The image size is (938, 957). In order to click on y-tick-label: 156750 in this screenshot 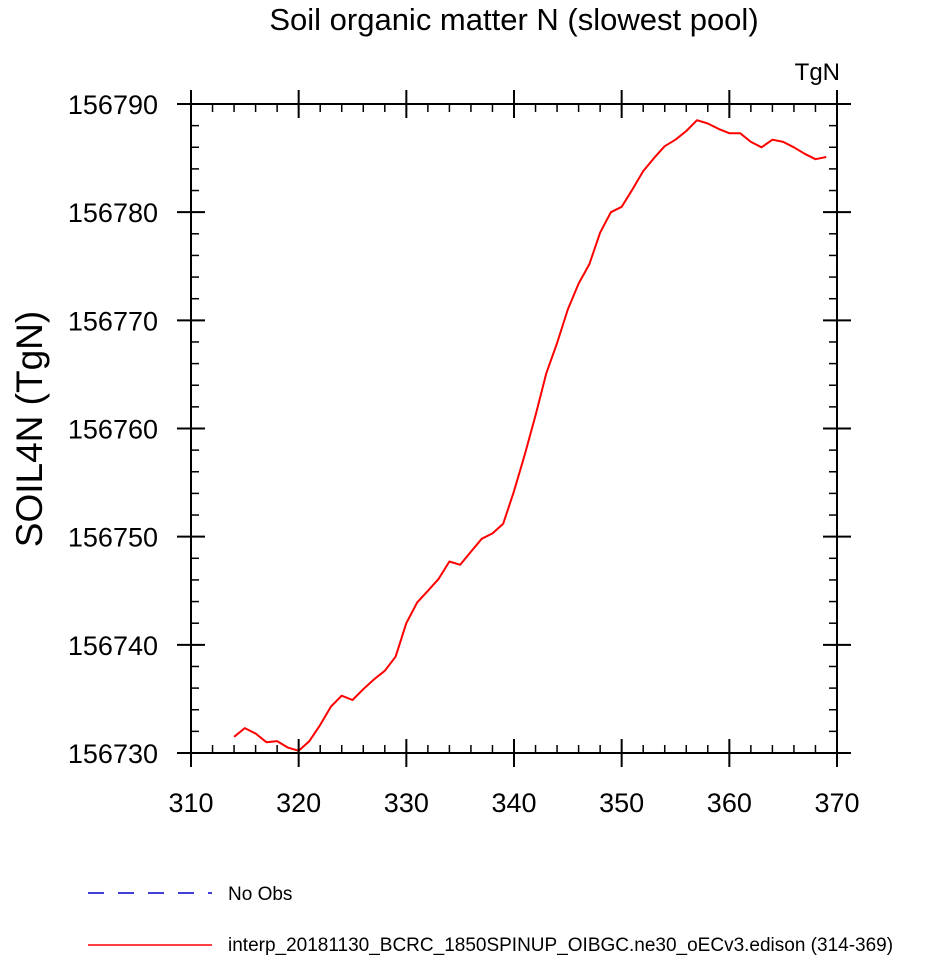, I will do `click(113, 538)`.